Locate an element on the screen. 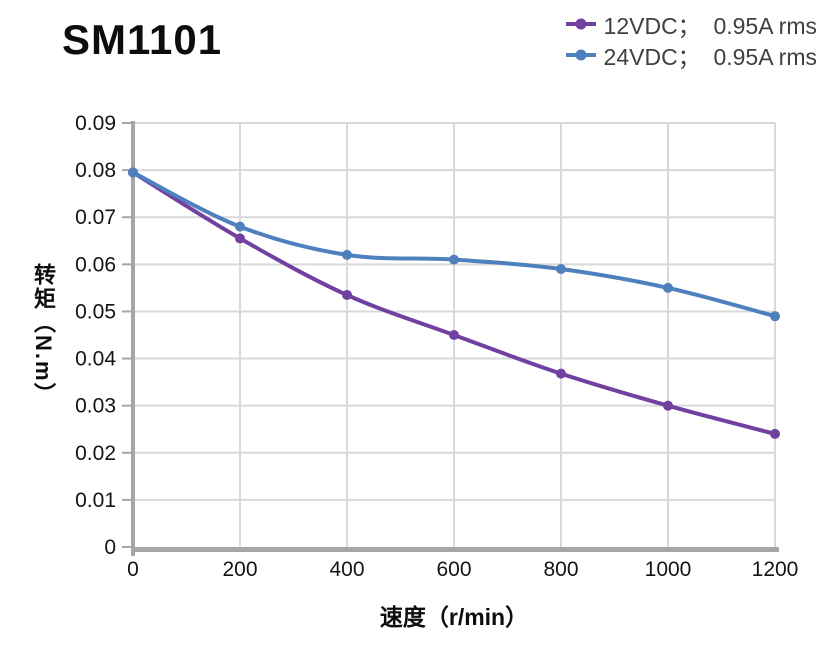 The width and height of the screenshot is (831, 660). x-axis-title: 速度（r/min） is located at coordinates (454, 617).